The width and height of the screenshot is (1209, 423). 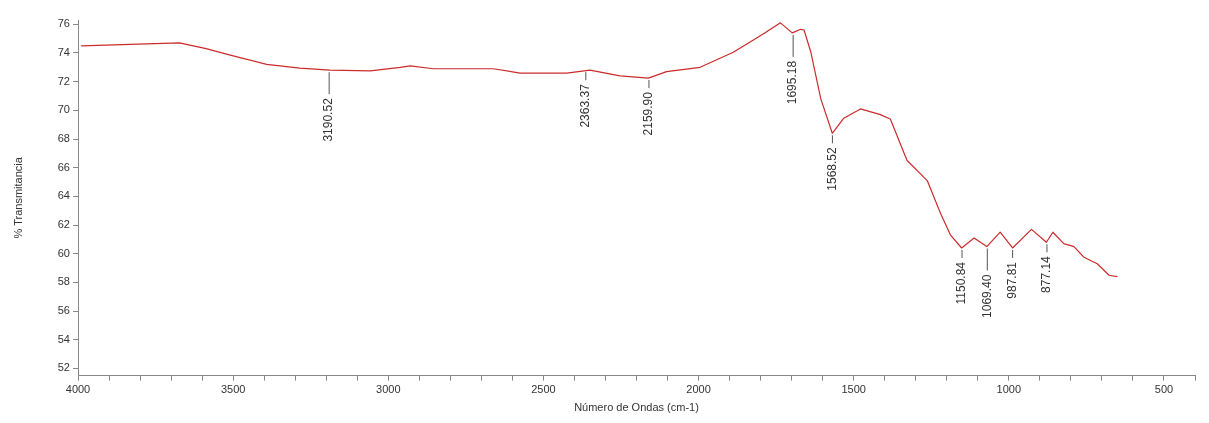 I want to click on y-axis-title: % Transmitancia, so click(x=17, y=197).